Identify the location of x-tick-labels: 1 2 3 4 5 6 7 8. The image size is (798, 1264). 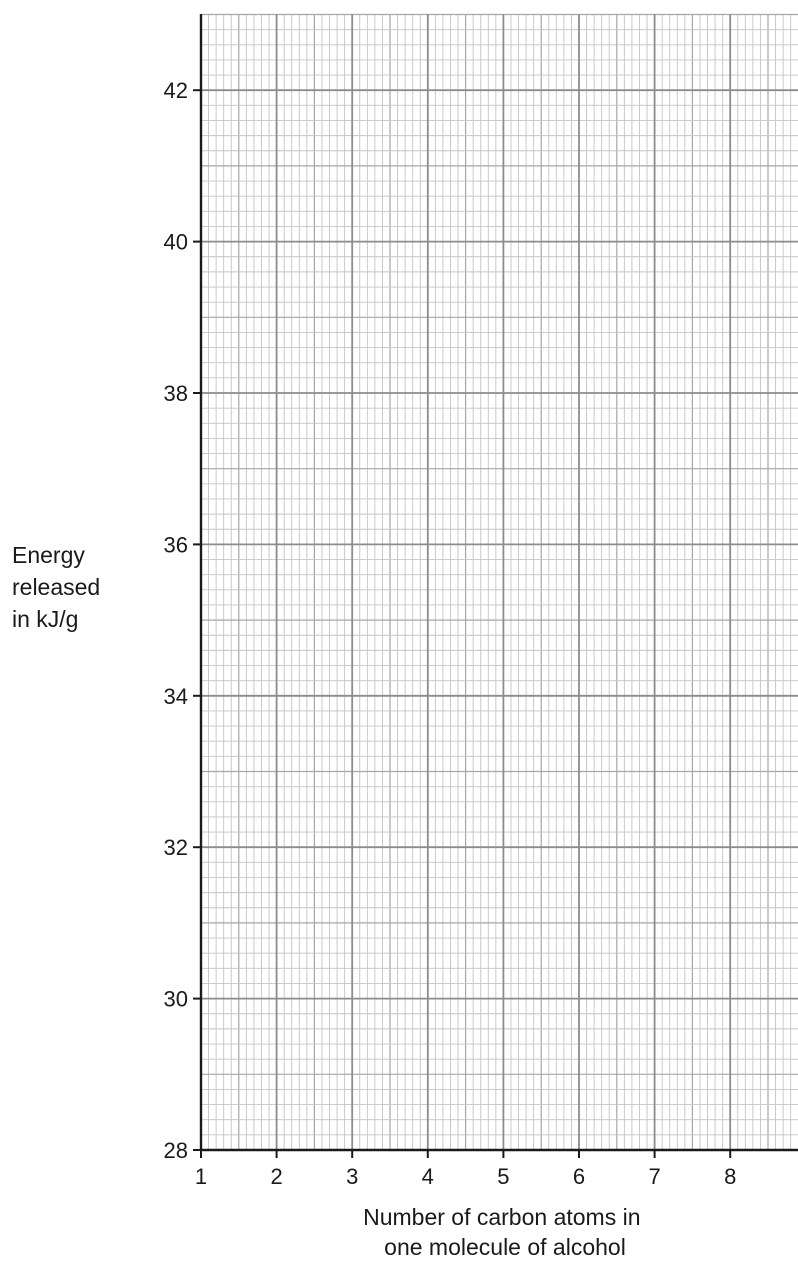
(465, 1176).